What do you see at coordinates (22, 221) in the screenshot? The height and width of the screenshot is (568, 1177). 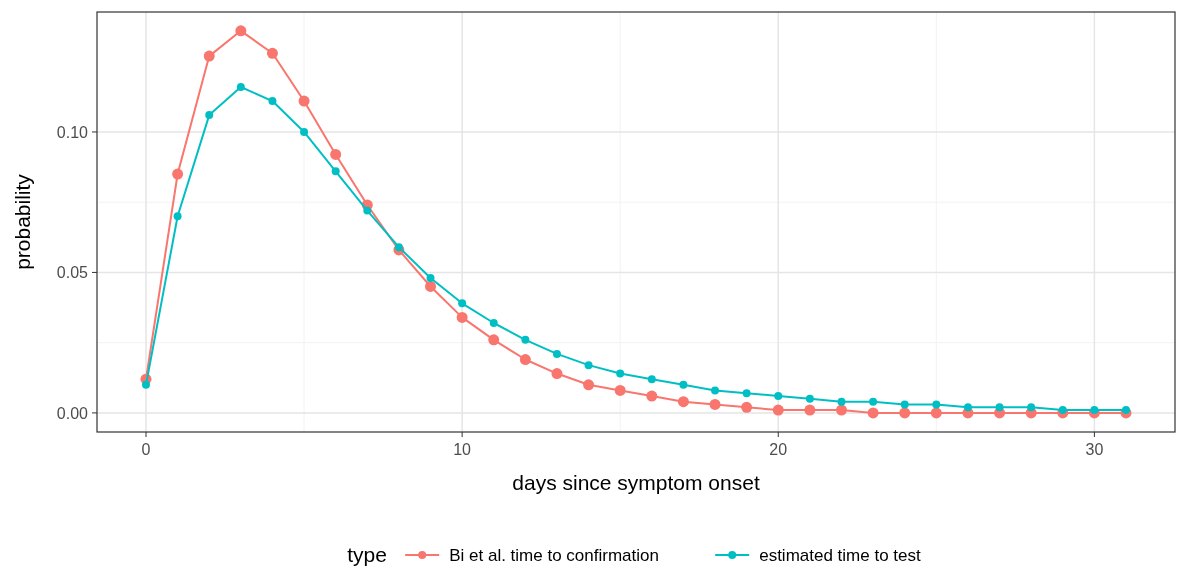 I see `y-axis-title: probability` at bounding box center [22, 221].